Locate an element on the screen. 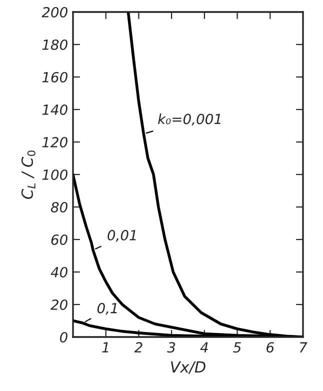 This screenshot has height=391, width=323. y-tick-label: 20 is located at coordinates (59, 304).